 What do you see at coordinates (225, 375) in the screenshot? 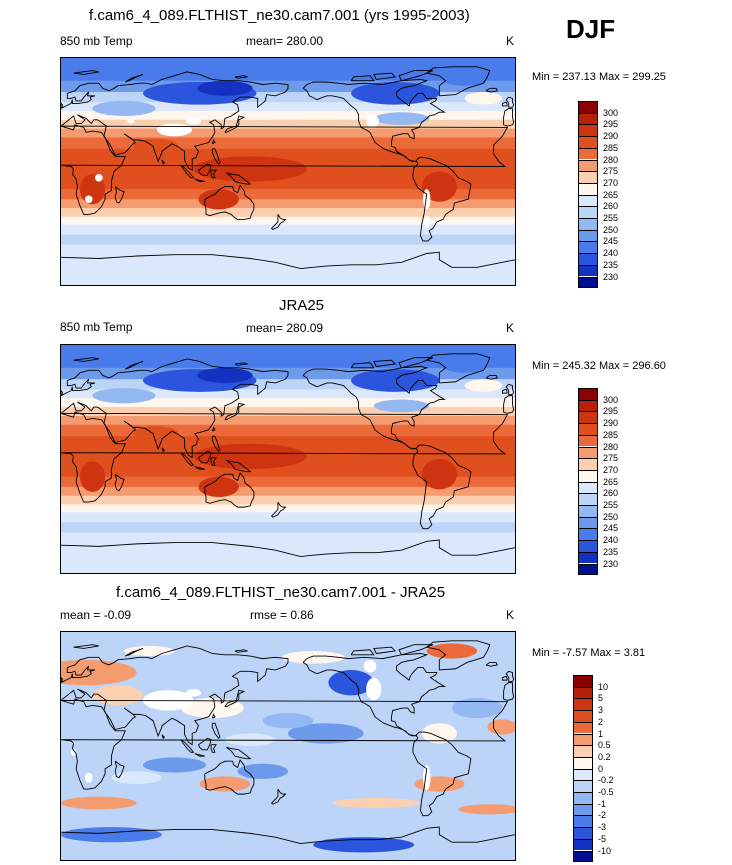
I see `siberia-core-cold-region` at bounding box center [225, 375].